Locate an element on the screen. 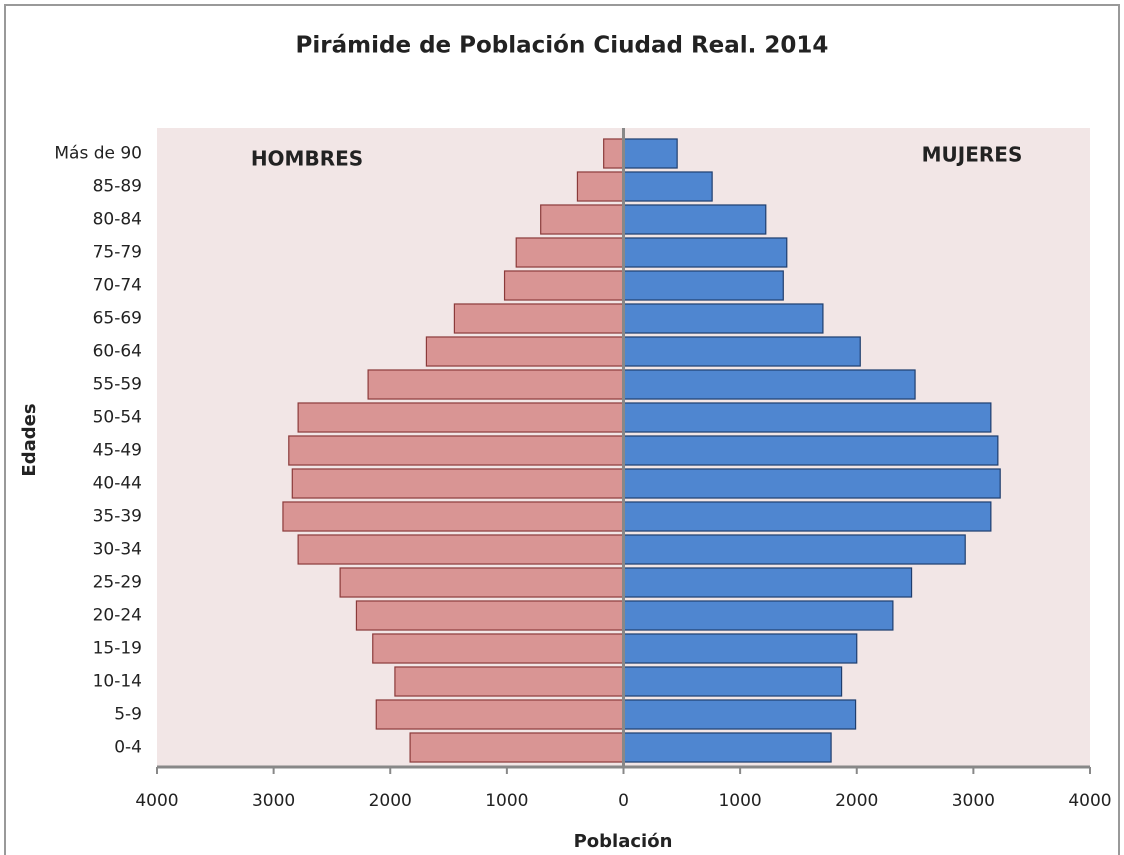  y-tick-label: 25-29 is located at coordinates (117, 583).